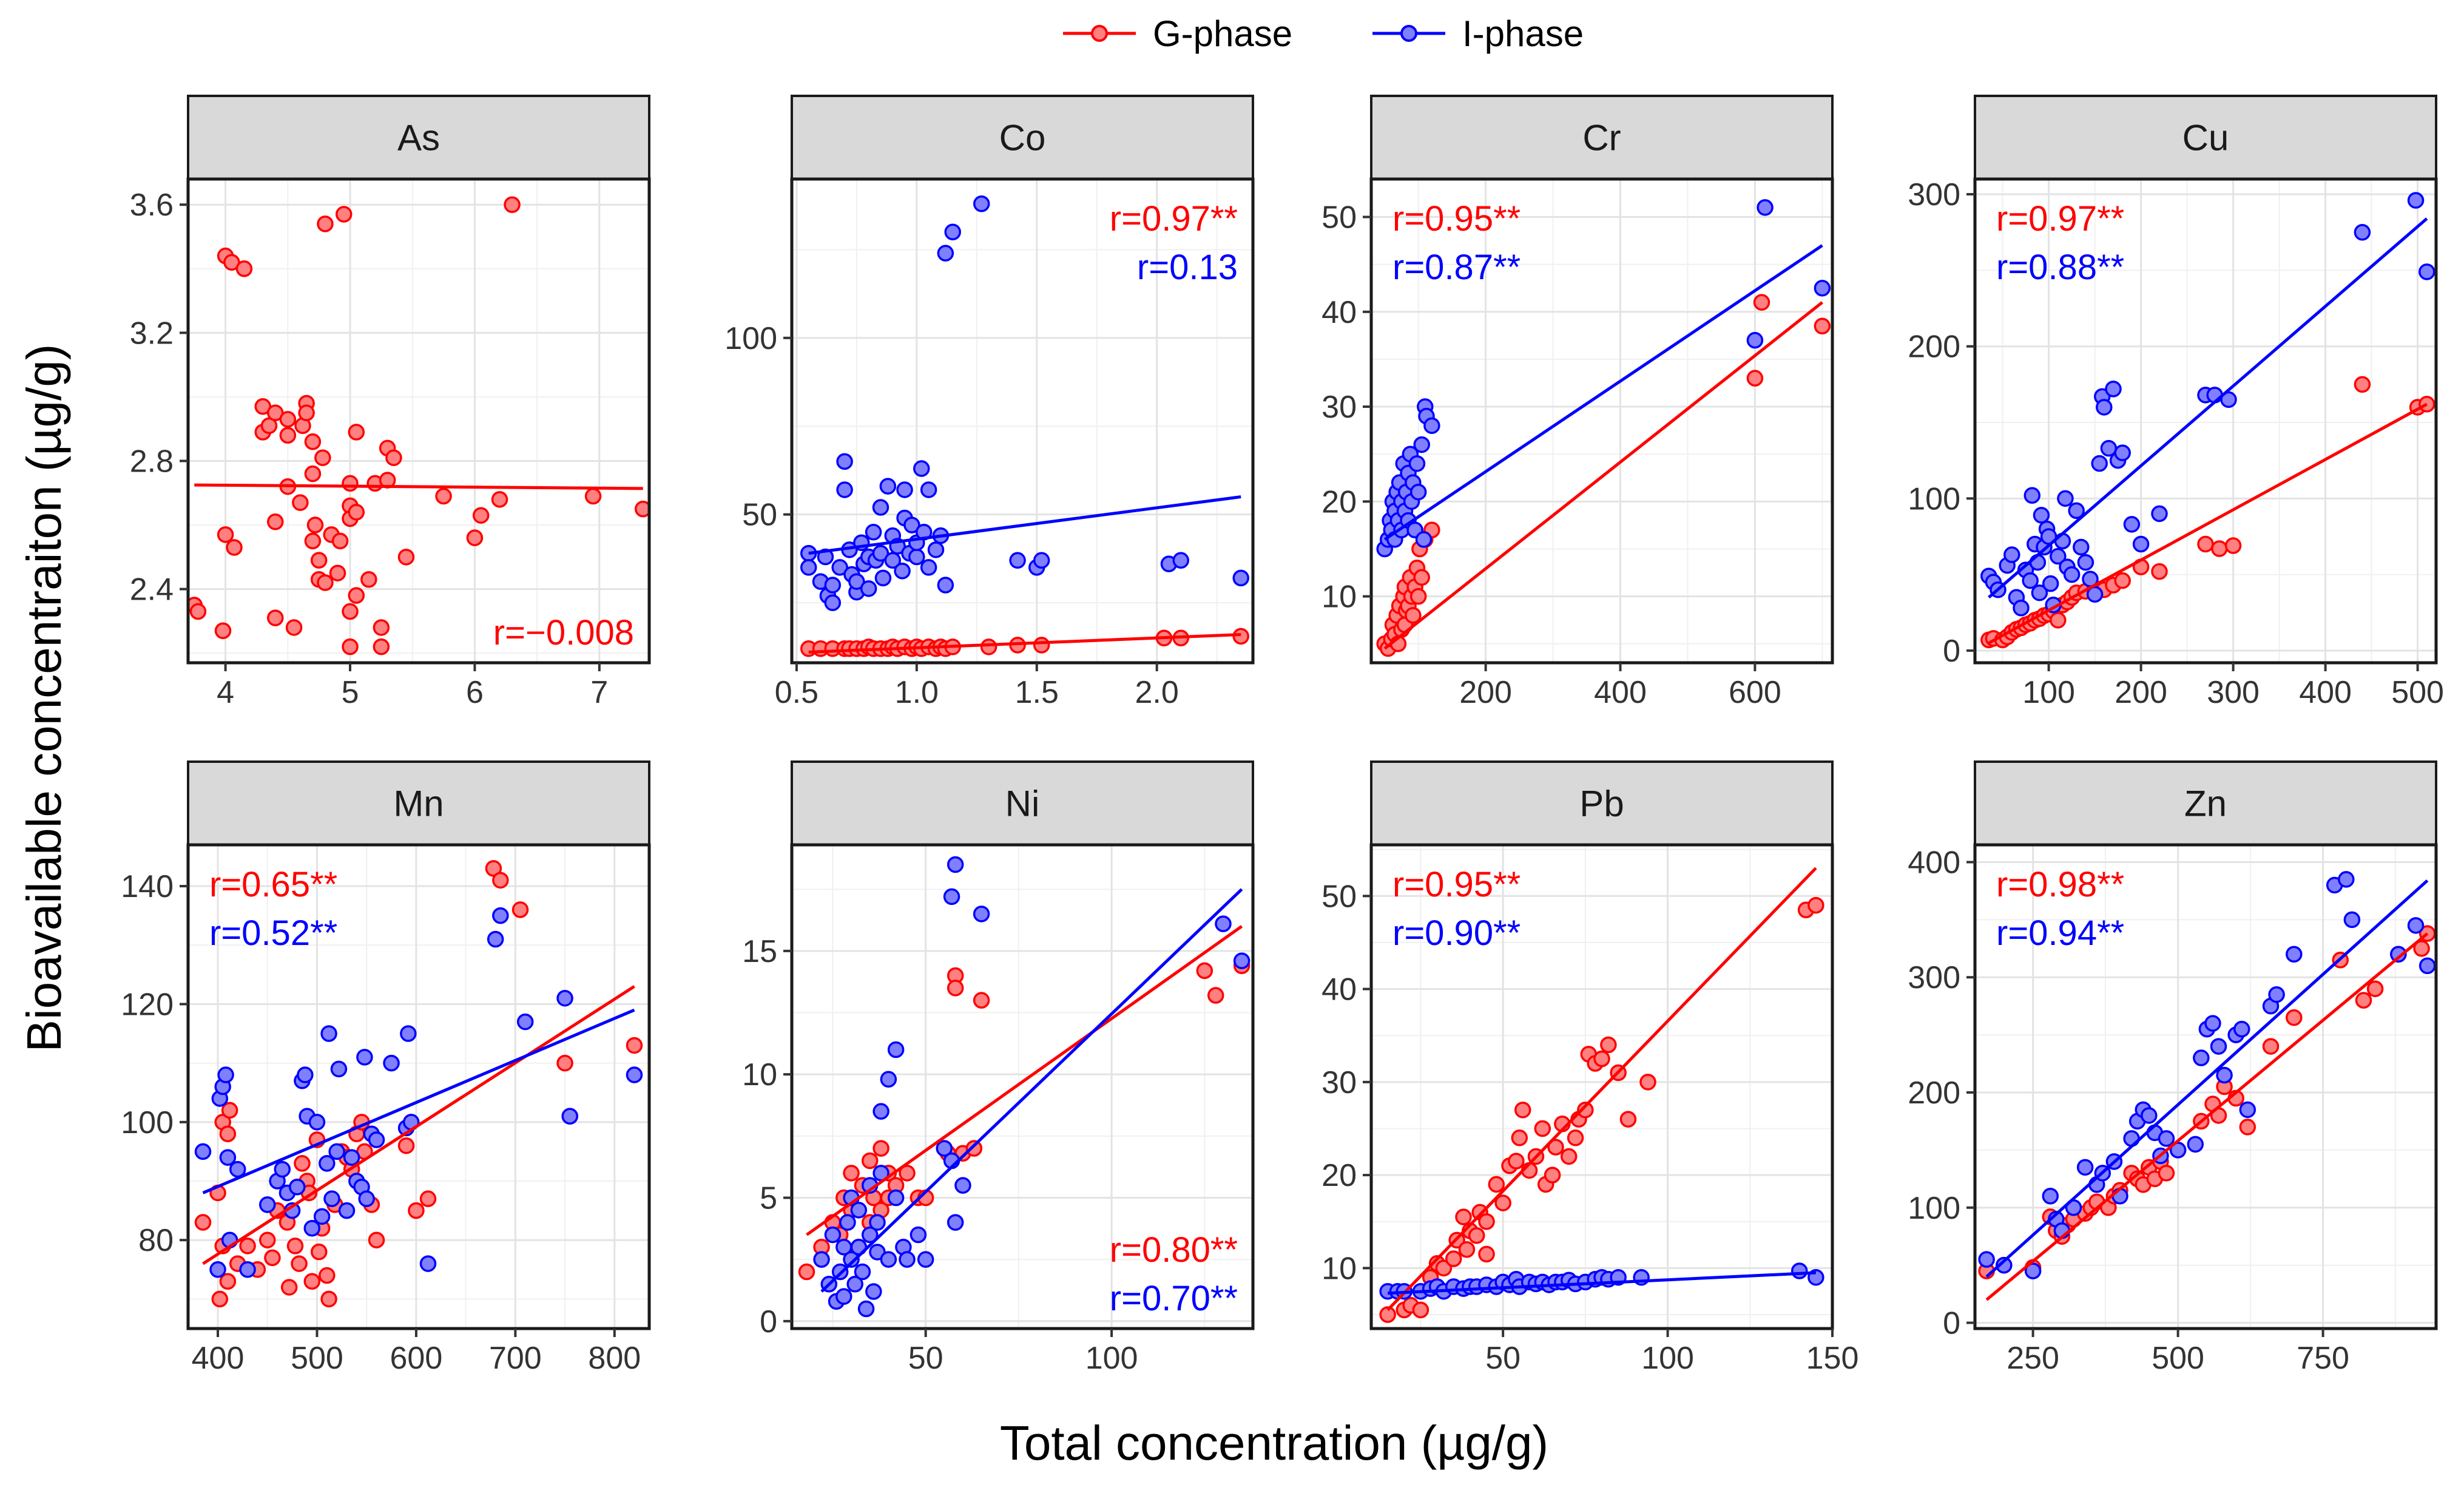 The height and width of the screenshot is (1490, 2464). I want to click on panel-zn-strip, so click(2205, 803).